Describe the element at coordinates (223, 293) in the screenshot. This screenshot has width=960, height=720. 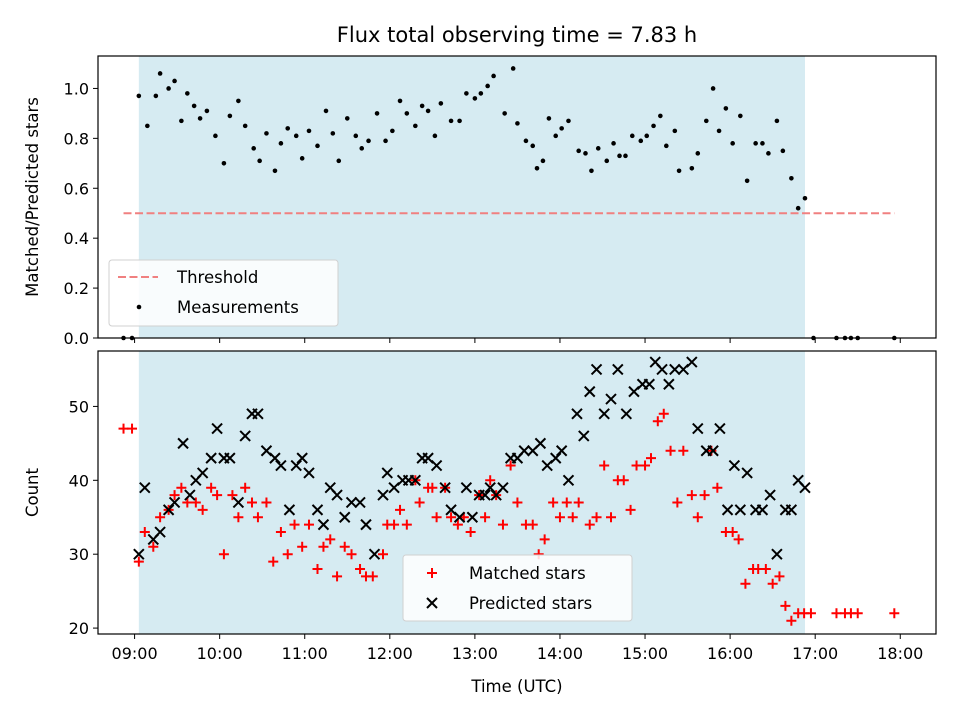
I see `legend-box` at that location.